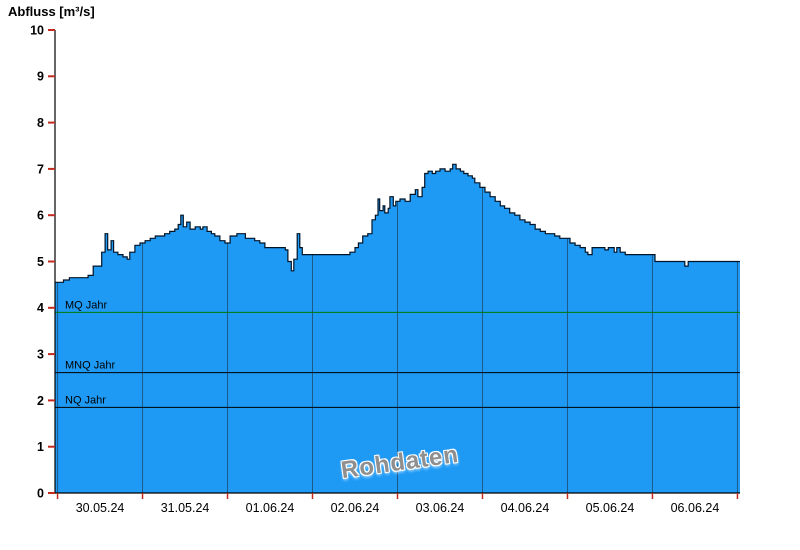 This screenshot has height=550, width=800. What do you see at coordinates (37, 30) in the screenshot?
I see `y-tick-label: 10` at bounding box center [37, 30].